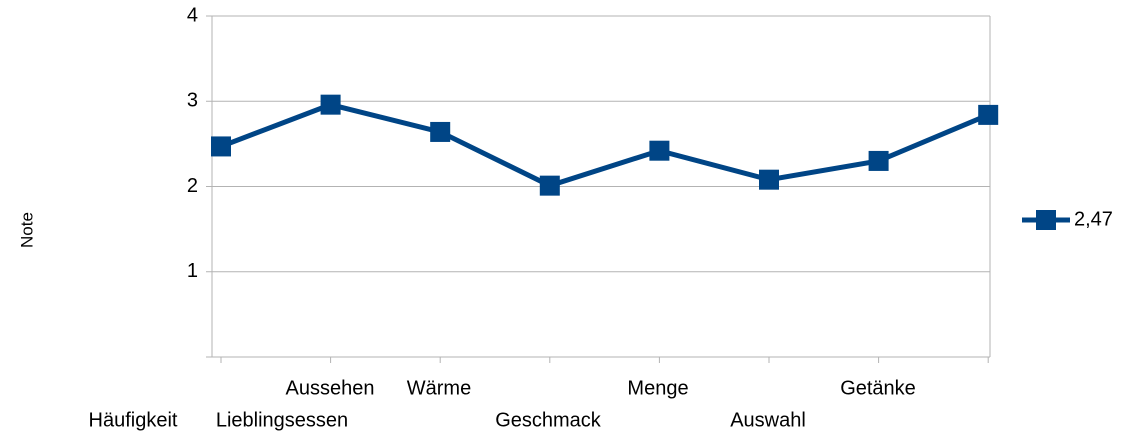 This screenshot has height=438, width=1143. What do you see at coordinates (282, 420) in the screenshot?
I see `x-tick-label: Lieblingsessen` at bounding box center [282, 420].